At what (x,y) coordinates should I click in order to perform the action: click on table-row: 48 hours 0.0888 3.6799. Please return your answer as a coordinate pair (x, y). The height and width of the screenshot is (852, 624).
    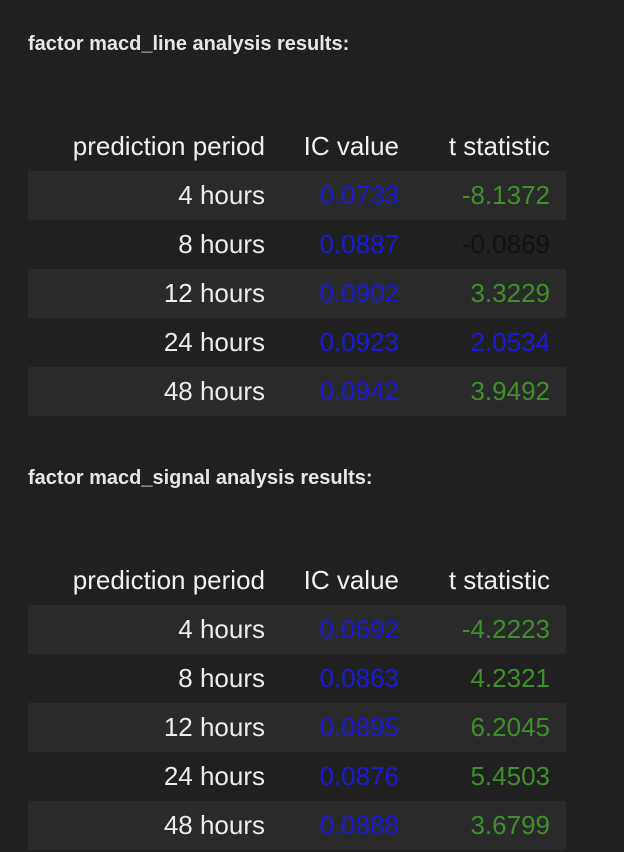
    Looking at the image, I should click on (297, 825).